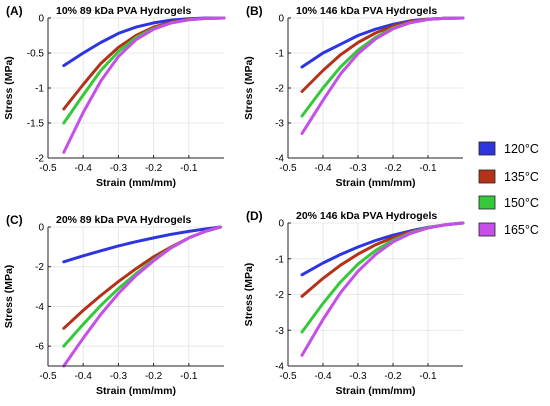  I want to click on legend-label: 120°C, so click(521, 149).